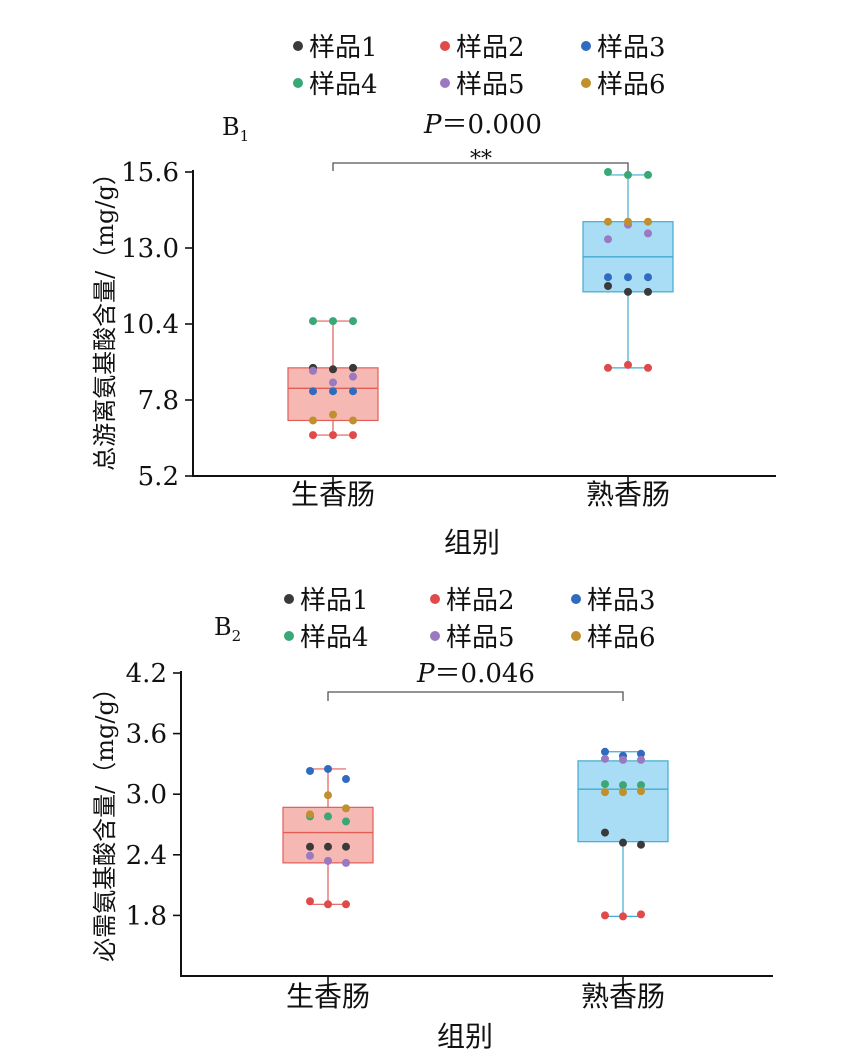 The width and height of the screenshot is (868, 1059). I want to click on legend-label: 样品5, so click(480, 638).